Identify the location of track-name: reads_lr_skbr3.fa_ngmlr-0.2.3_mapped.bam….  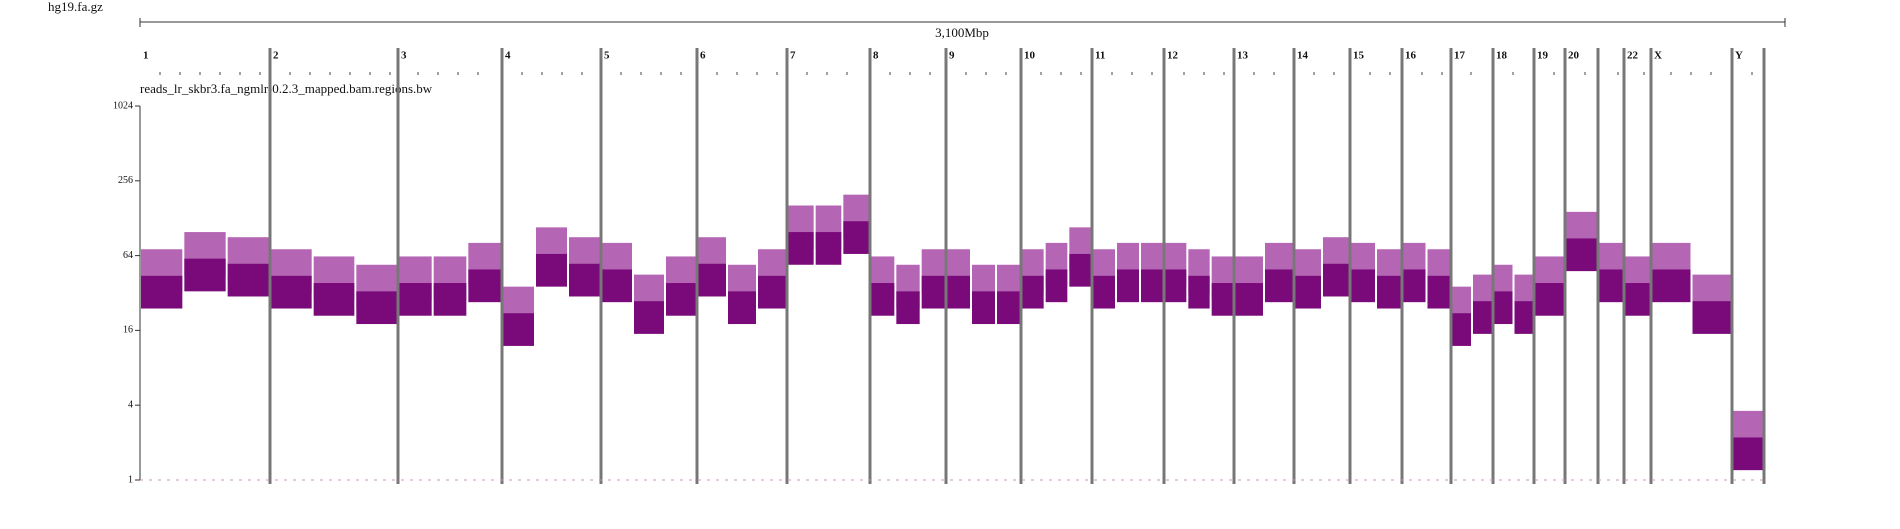
(286, 88).